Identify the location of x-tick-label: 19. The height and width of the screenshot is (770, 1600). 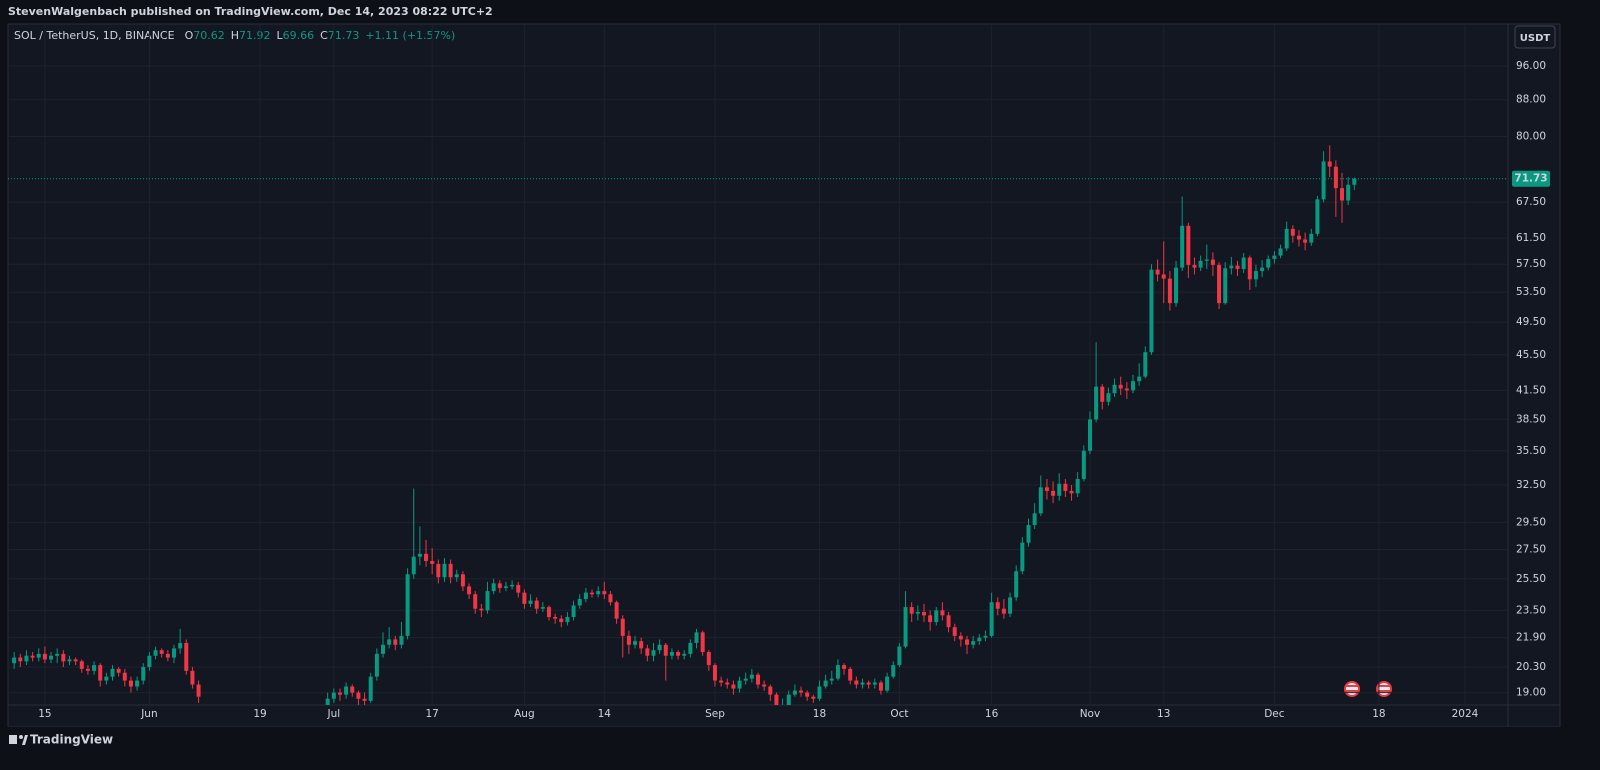
(259, 714).